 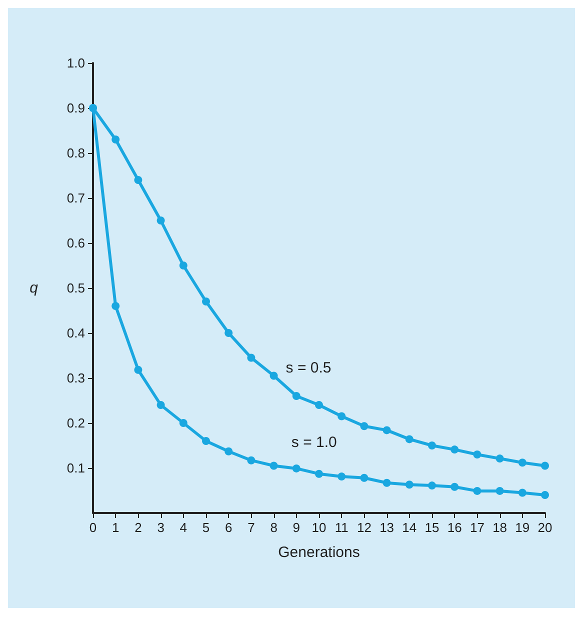 What do you see at coordinates (319, 552) in the screenshot?
I see `x-axis-title: Generations` at bounding box center [319, 552].